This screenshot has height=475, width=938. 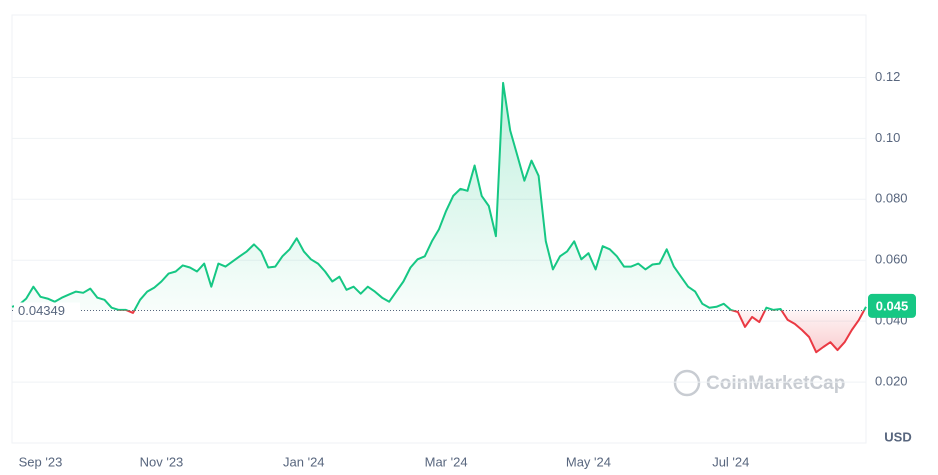 What do you see at coordinates (891, 381) in the screenshot?
I see `y-tick-label: 0.020` at bounding box center [891, 381].